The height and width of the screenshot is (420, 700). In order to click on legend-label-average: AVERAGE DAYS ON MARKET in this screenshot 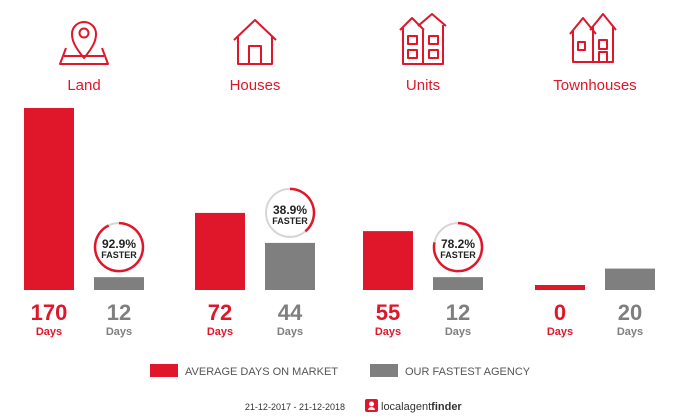, I will do `click(261, 372)`.